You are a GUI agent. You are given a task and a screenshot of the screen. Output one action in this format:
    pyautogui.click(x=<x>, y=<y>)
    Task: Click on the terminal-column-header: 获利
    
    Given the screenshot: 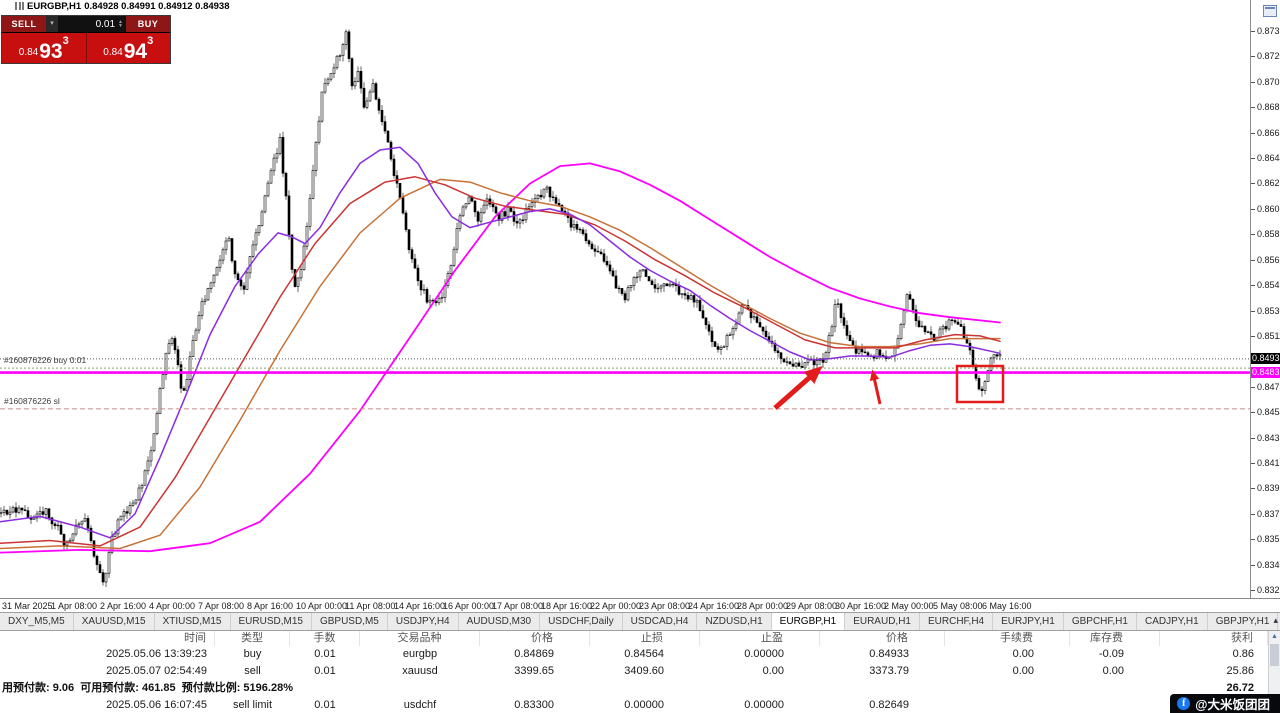 What is the action you would take?
    pyautogui.click(x=1214, y=638)
    